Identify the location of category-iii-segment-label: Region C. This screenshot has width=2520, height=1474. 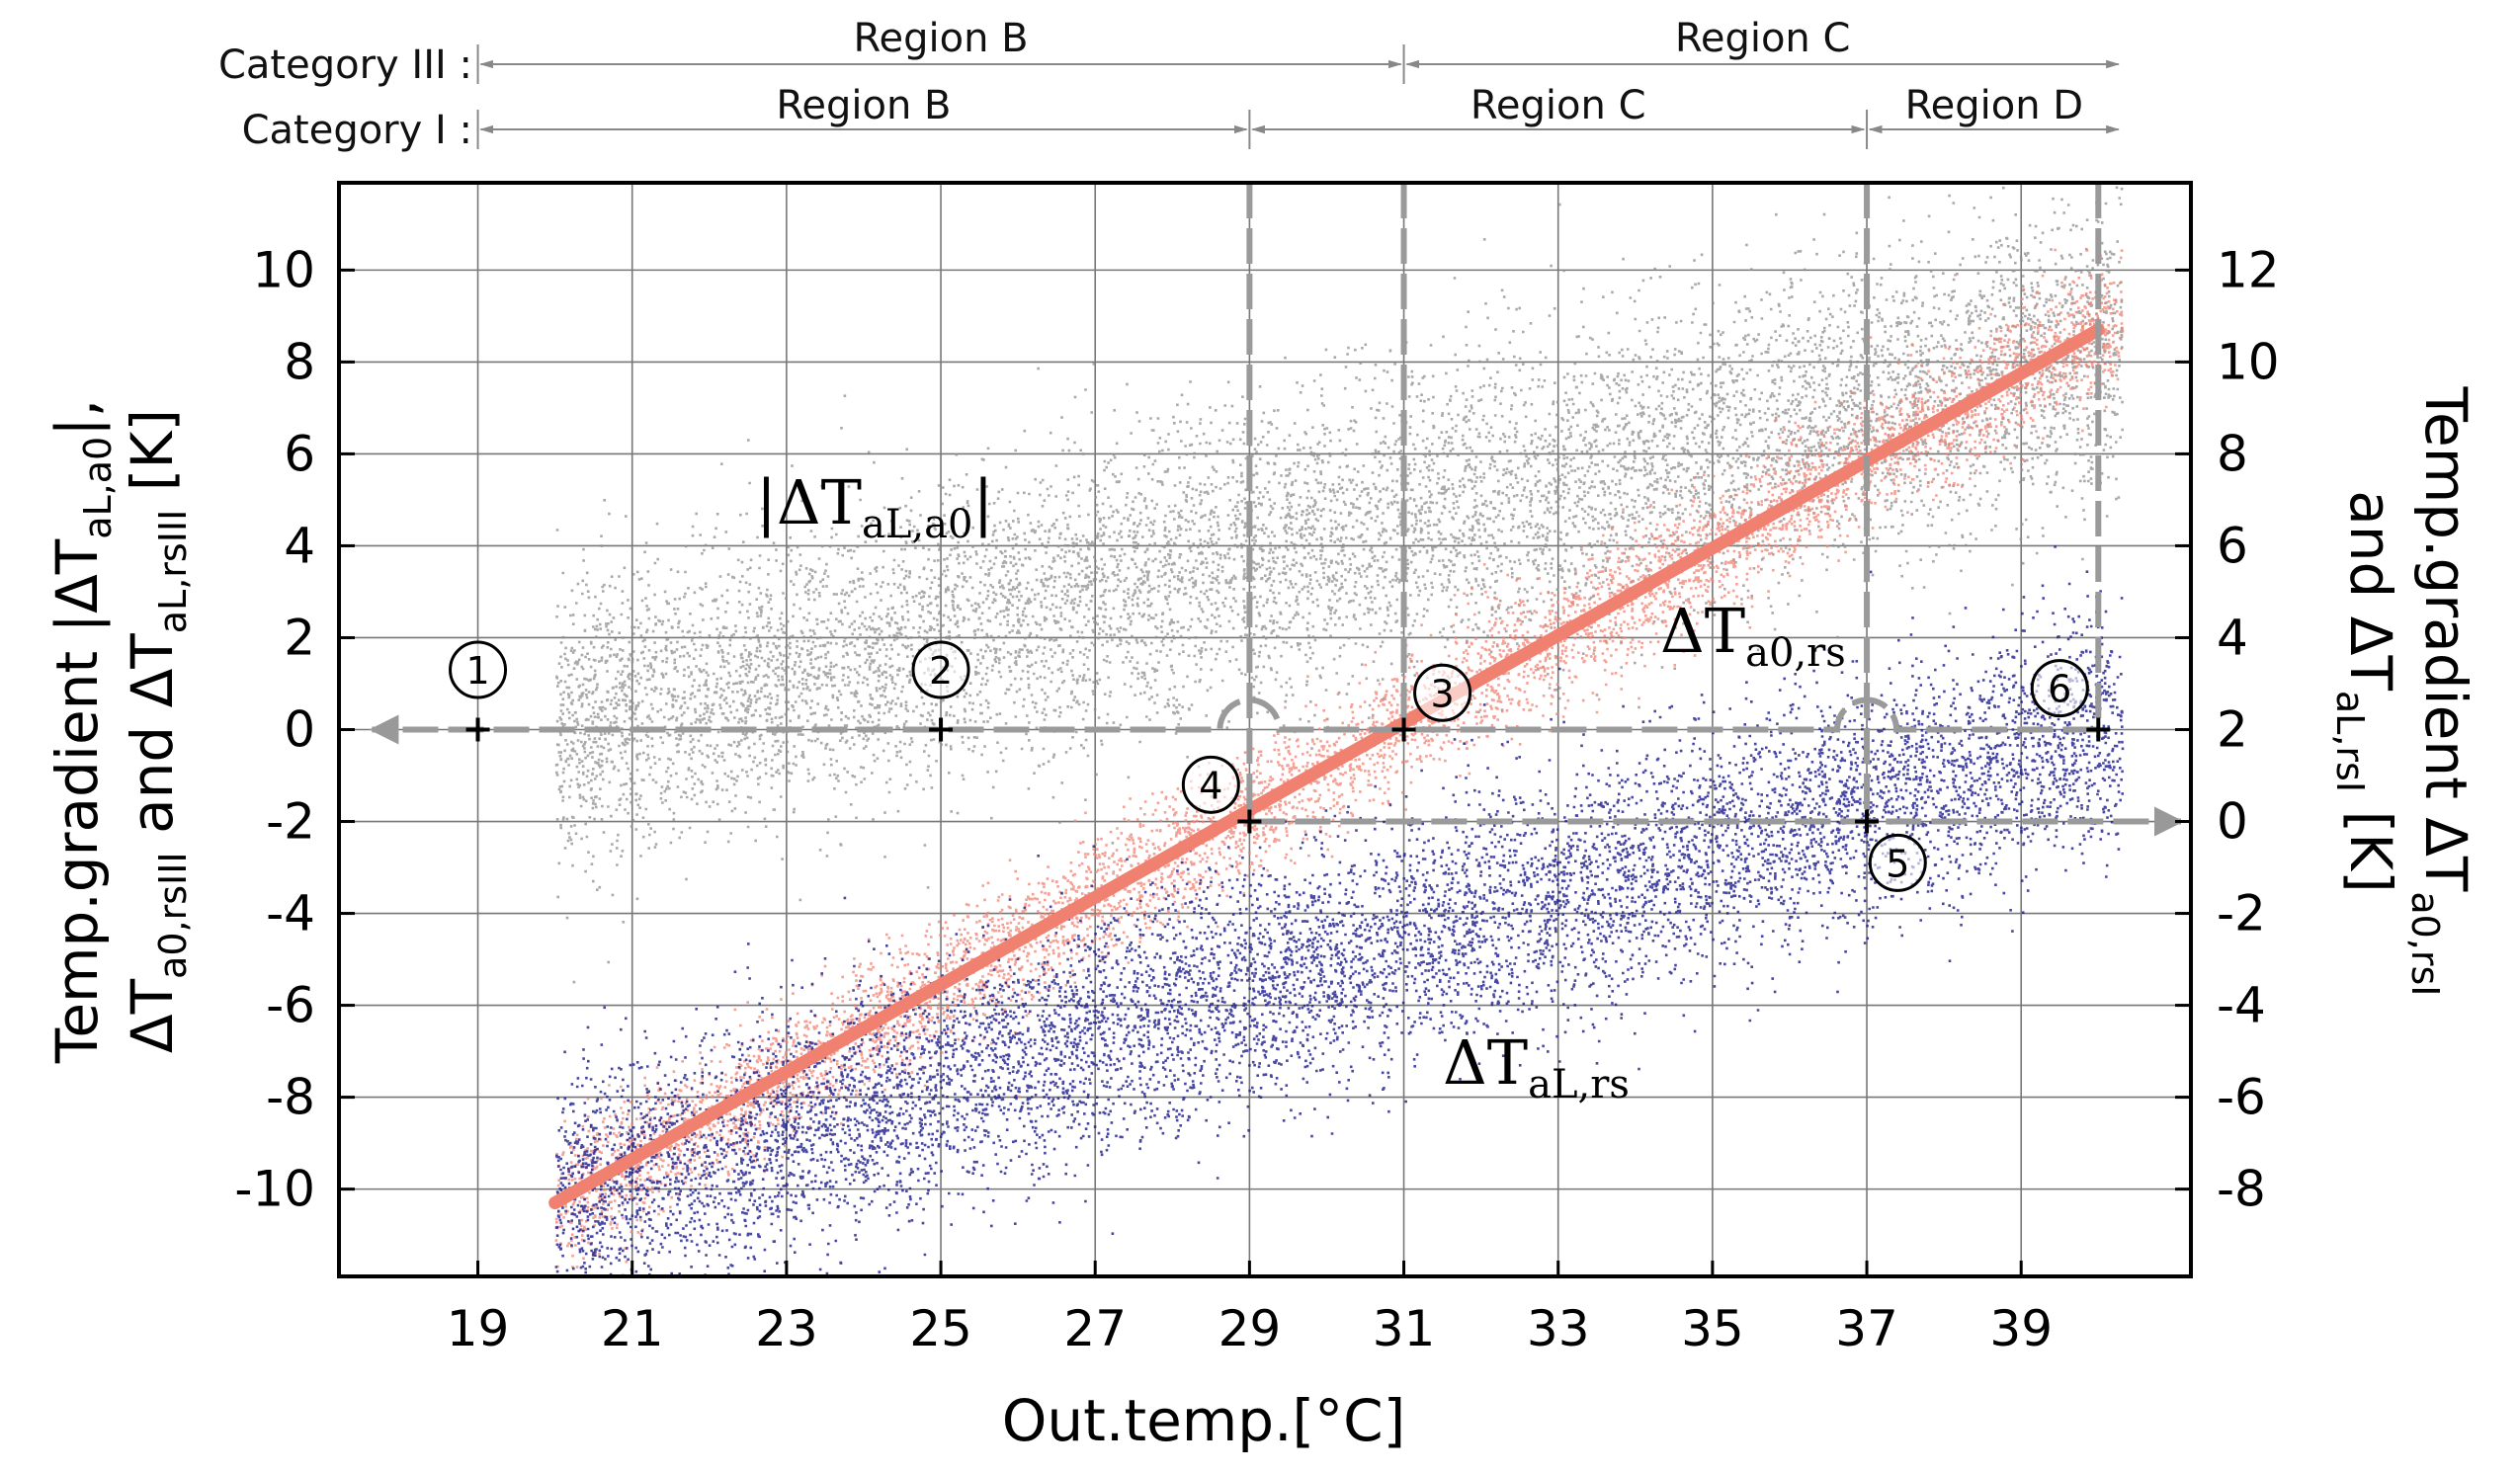
(1763, 38).